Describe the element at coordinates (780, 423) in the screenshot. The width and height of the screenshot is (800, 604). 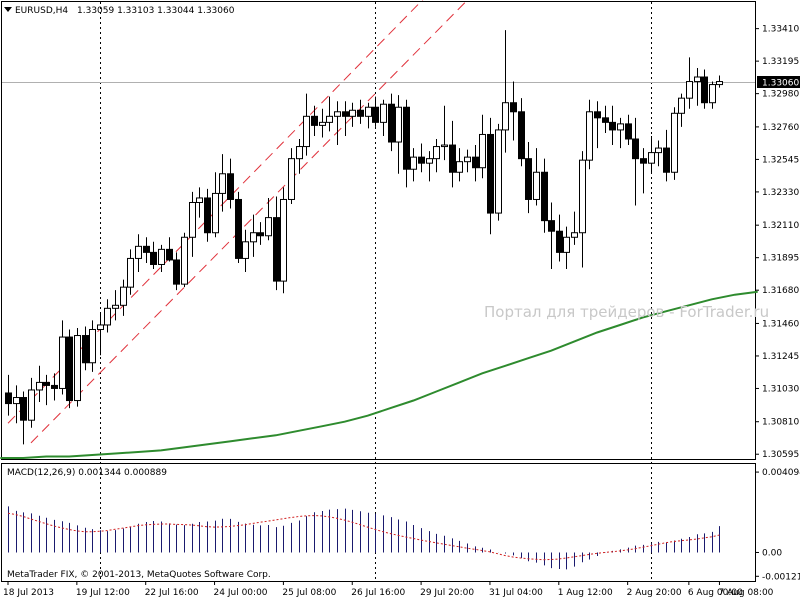
I see `price-tick-label: 1.30810` at that location.